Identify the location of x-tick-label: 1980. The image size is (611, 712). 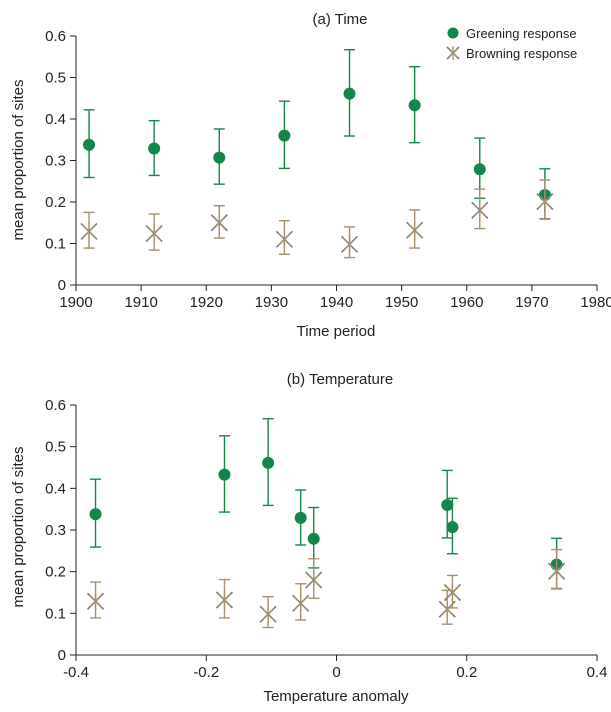
(595, 302).